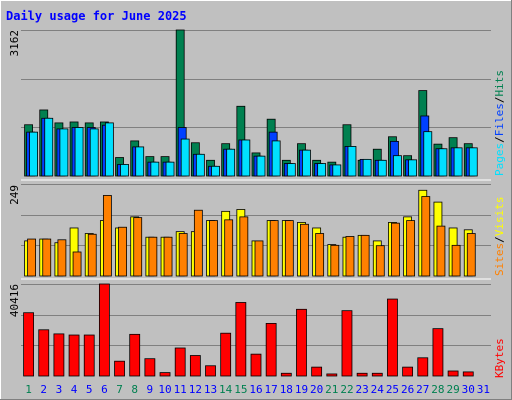  Describe the element at coordinates (104, 389) in the screenshot. I see `x-tick-label-6: 6` at that location.